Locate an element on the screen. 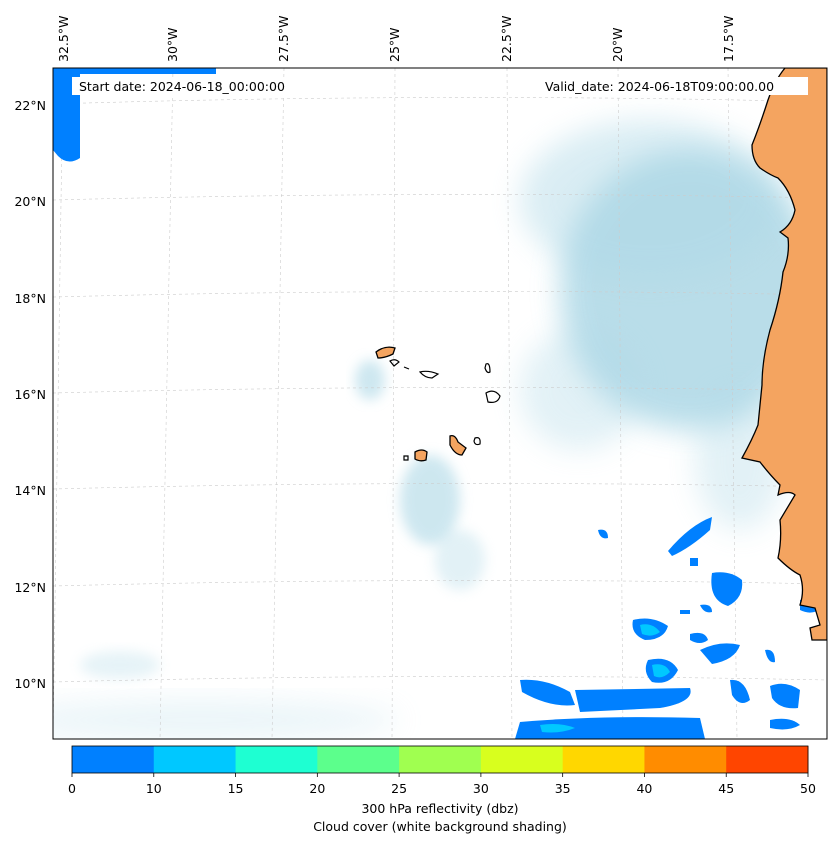 The height and width of the screenshot is (843, 837). colorbar-tick-label: 30 is located at coordinates (481, 788).